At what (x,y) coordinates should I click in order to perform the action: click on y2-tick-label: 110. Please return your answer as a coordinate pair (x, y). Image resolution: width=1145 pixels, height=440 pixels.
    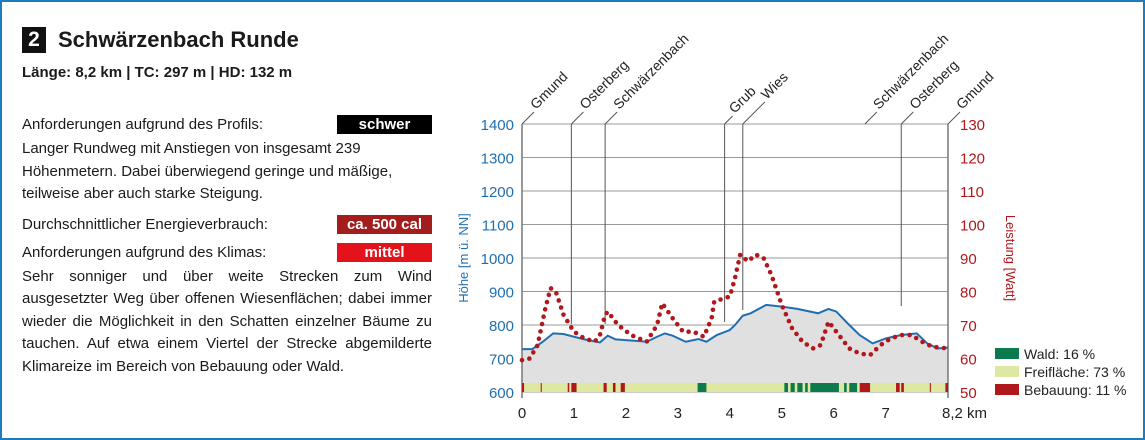
    Looking at the image, I should click on (972, 192).